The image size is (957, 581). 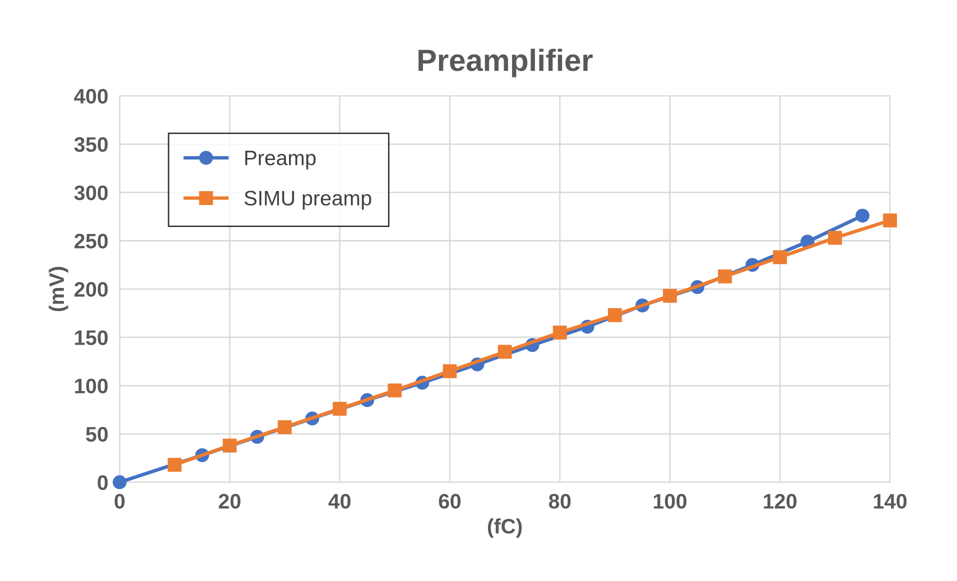 I want to click on y-tick-label: 200, so click(x=91, y=289).